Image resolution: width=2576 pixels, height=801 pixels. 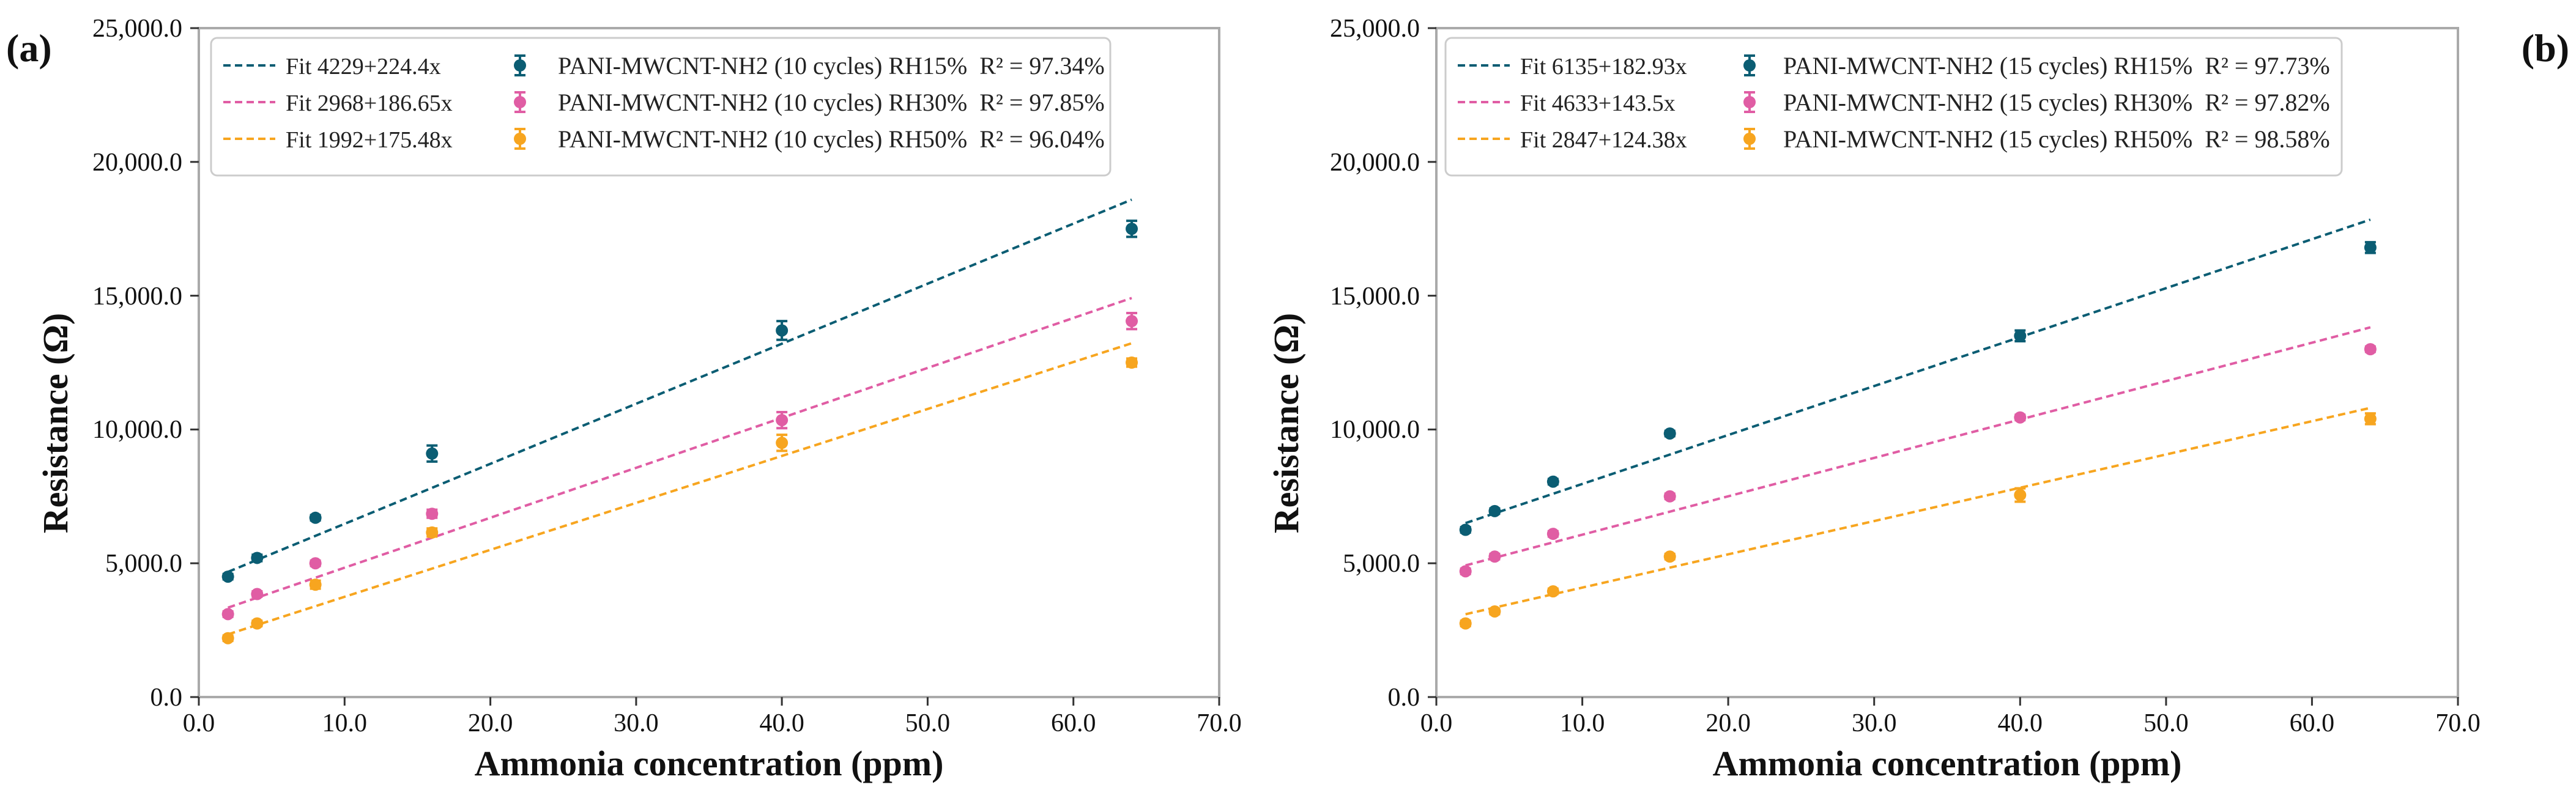 I want to click on series-r2: R² = 97.34%, so click(x=1042, y=66).